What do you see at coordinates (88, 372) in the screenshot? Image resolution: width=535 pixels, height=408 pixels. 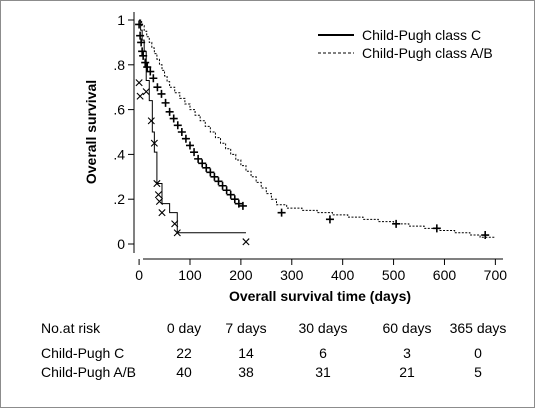 I see `risk-row-label-class-ab: Child-Pugh A/B` at bounding box center [88, 372].